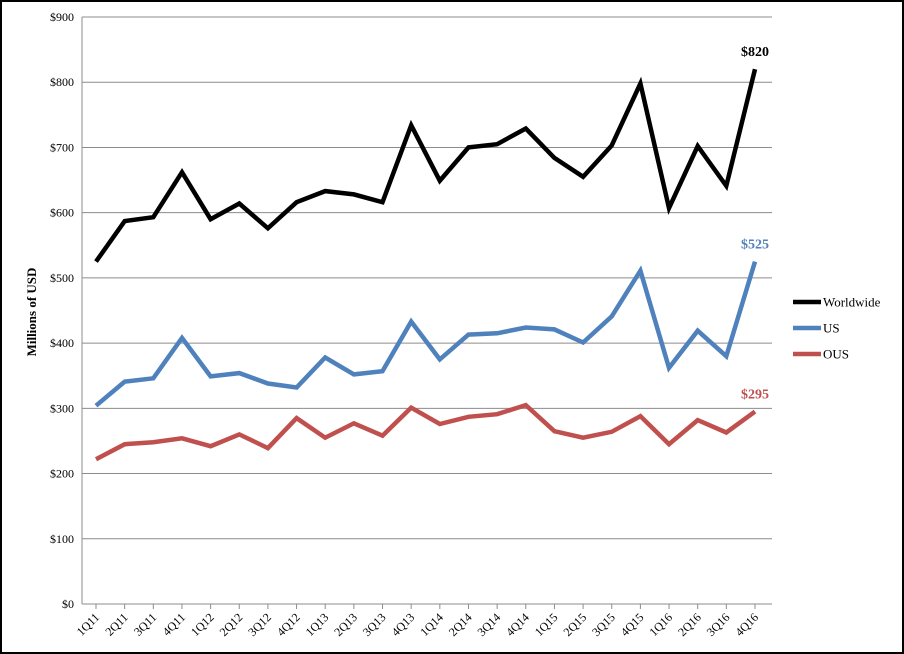 This screenshot has width=904, height=654. Describe the element at coordinates (718, 624) in the screenshot. I see `x-tick-label: 3Q16` at that location.